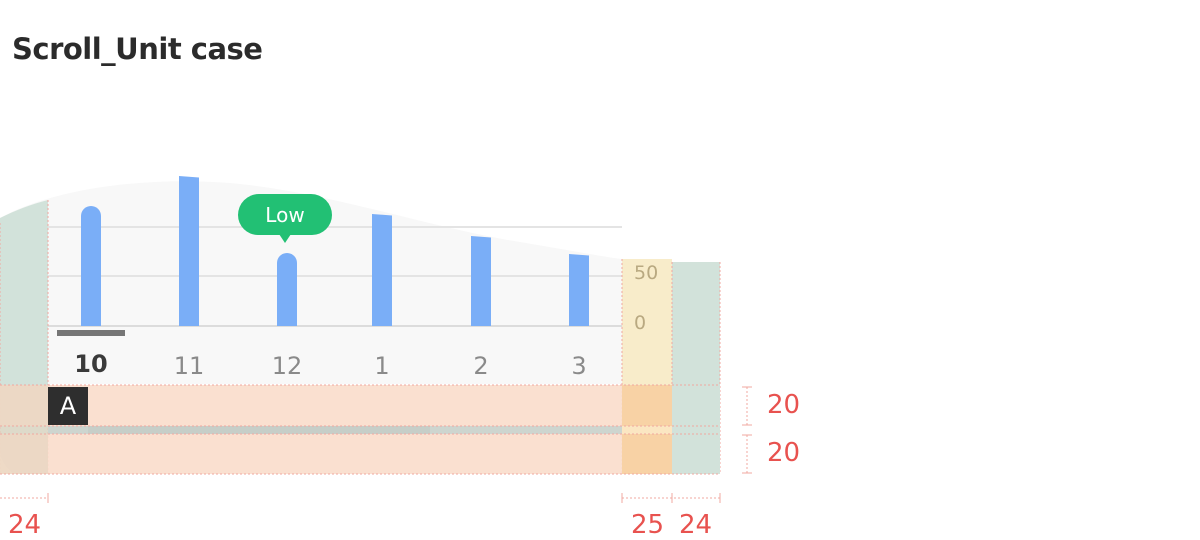  I want to click on dimension-label-right-margin: 24, so click(696, 525).